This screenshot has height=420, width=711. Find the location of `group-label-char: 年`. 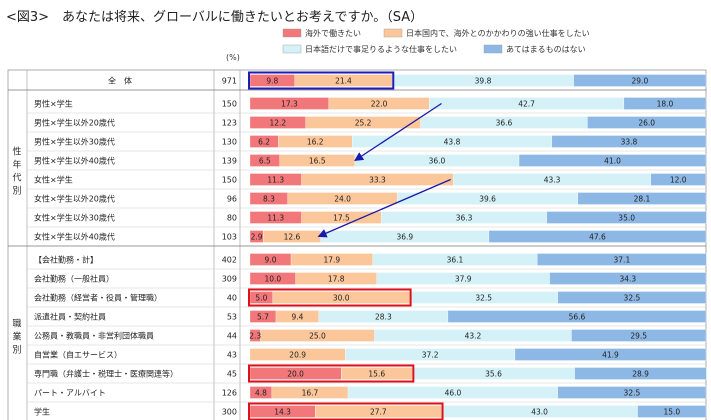

group-label-char: 年 is located at coordinates (16, 165).